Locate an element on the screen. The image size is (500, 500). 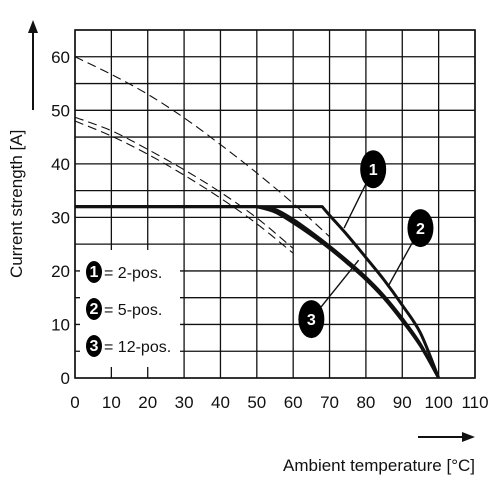
x-tick-label: 60 is located at coordinates (293, 402).